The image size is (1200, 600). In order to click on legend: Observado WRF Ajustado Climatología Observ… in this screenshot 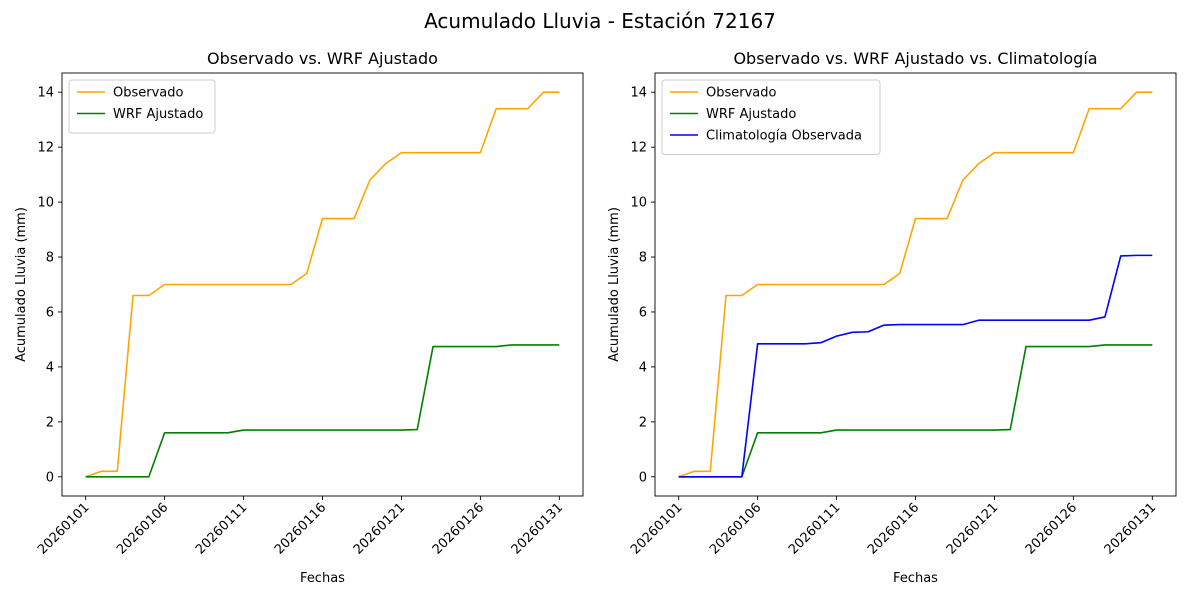, I will do `click(771, 117)`.